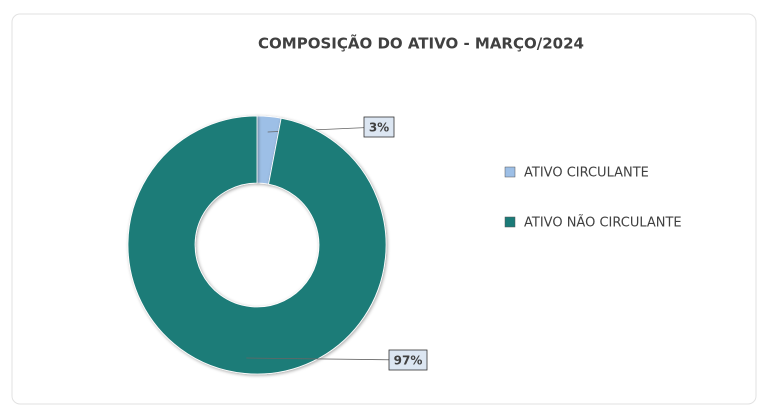  What do you see at coordinates (586, 173) in the screenshot?
I see `legend-label: ATIVO CIRCULANTE` at bounding box center [586, 173].